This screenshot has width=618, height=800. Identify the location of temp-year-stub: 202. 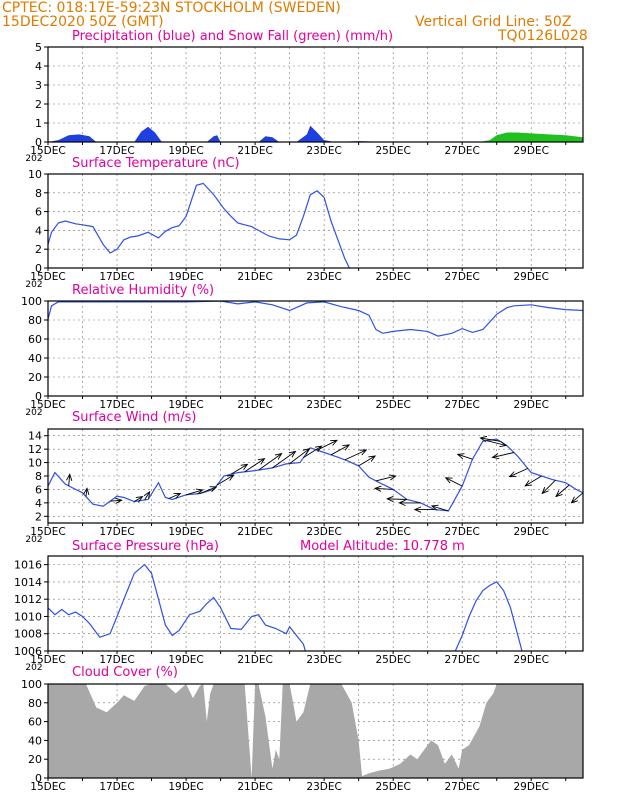
(33, 285).